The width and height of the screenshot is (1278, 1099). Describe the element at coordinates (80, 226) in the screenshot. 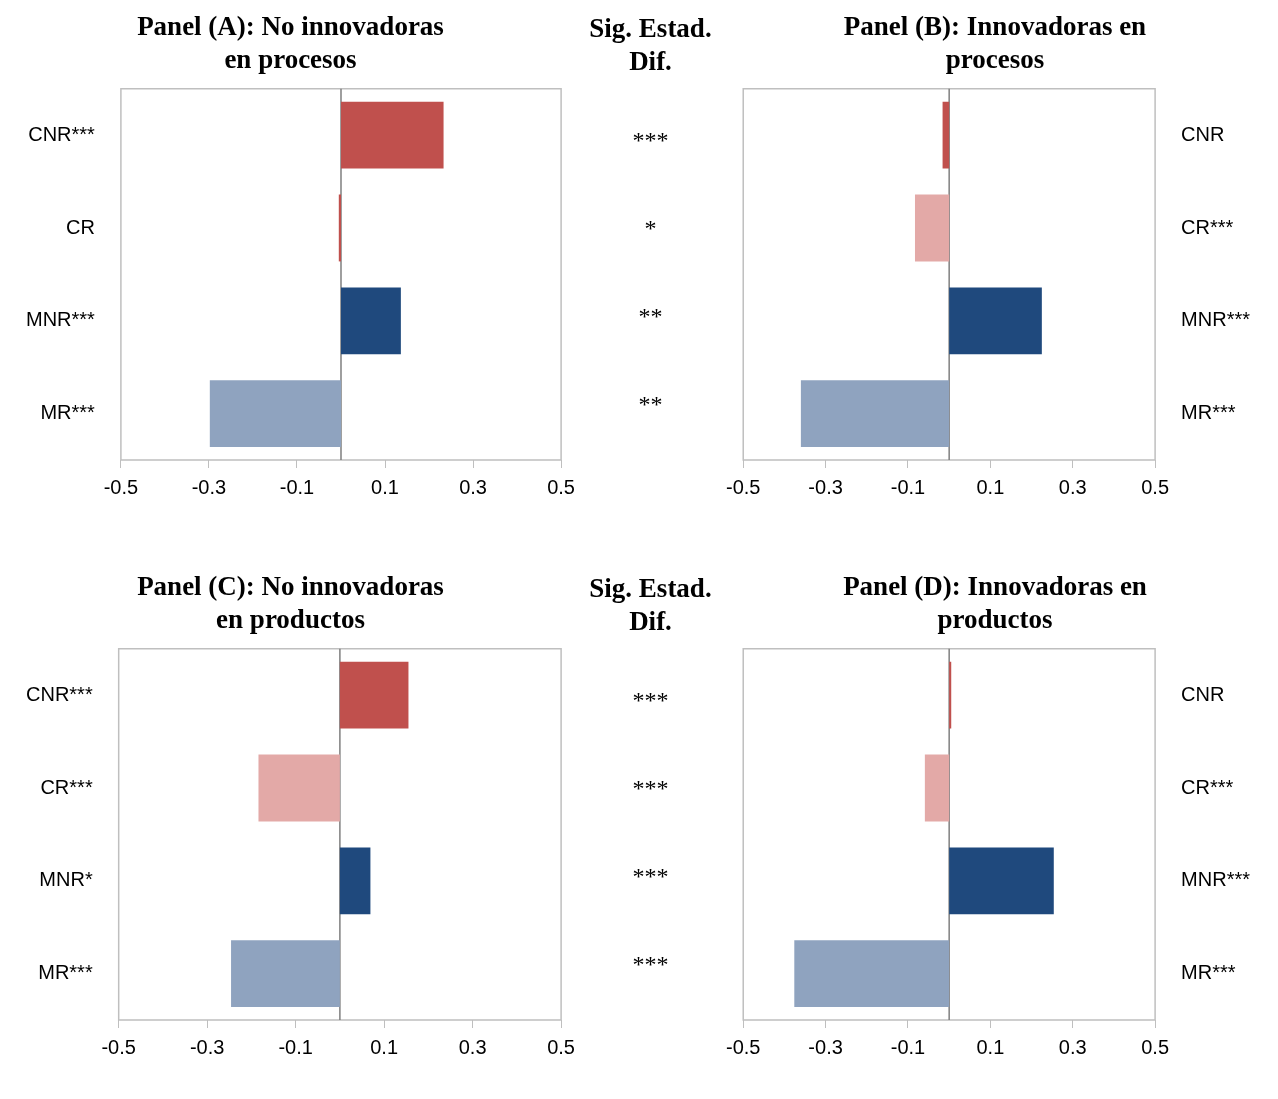

I see `y-tick-label: CR` at that location.